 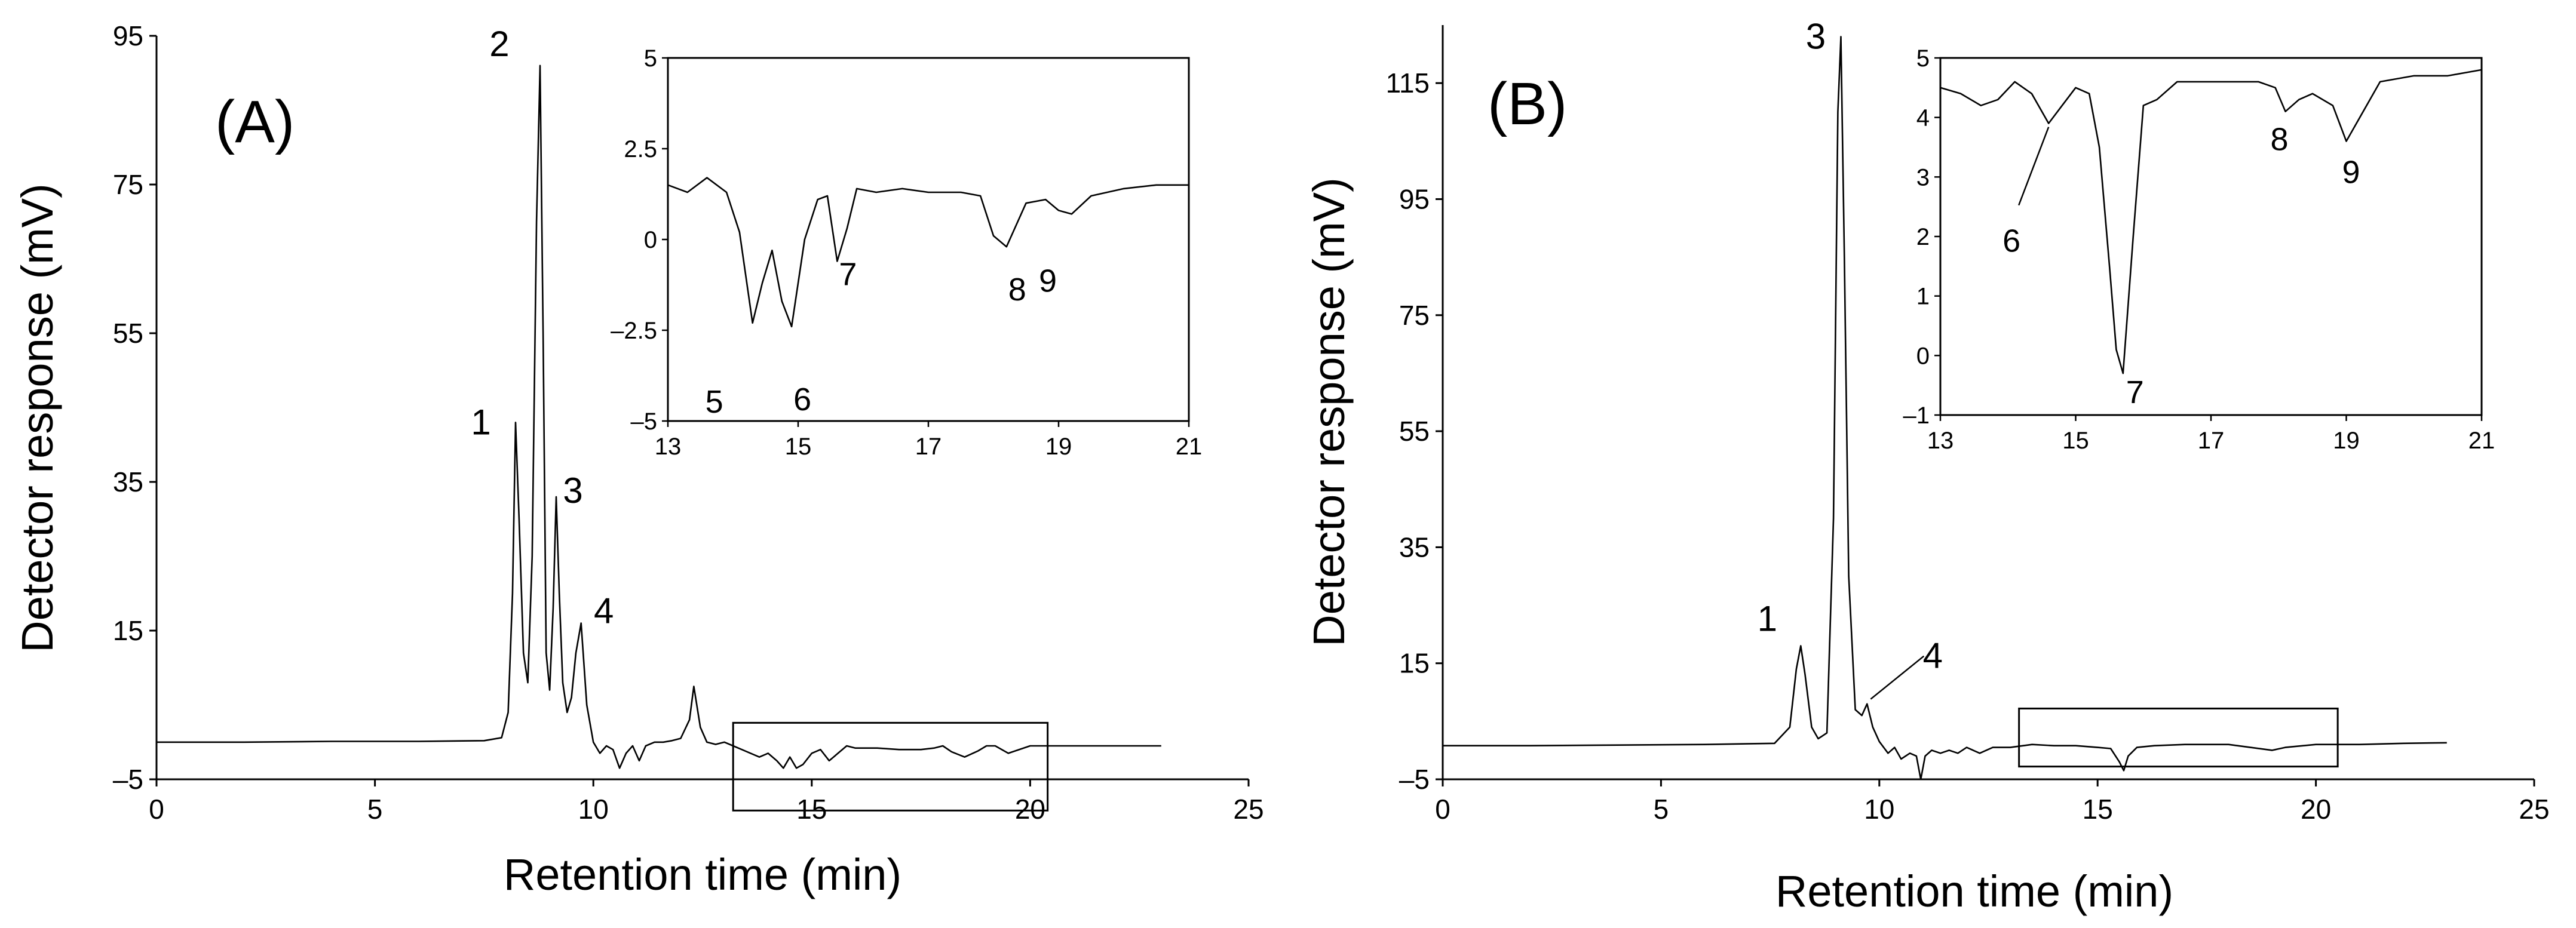 What do you see at coordinates (1527, 103) in the screenshot?
I see `panel-b-letter: (B)` at bounding box center [1527, 103].